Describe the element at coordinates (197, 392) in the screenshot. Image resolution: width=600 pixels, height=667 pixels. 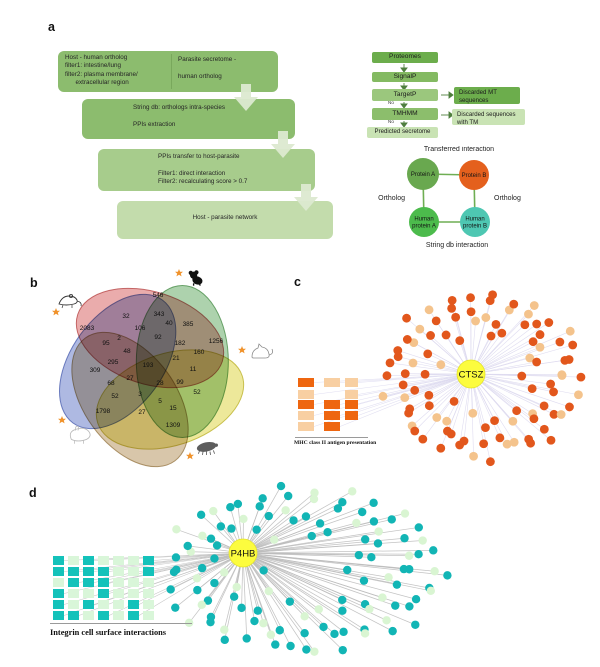
I see `venn-count: 52` at that location.